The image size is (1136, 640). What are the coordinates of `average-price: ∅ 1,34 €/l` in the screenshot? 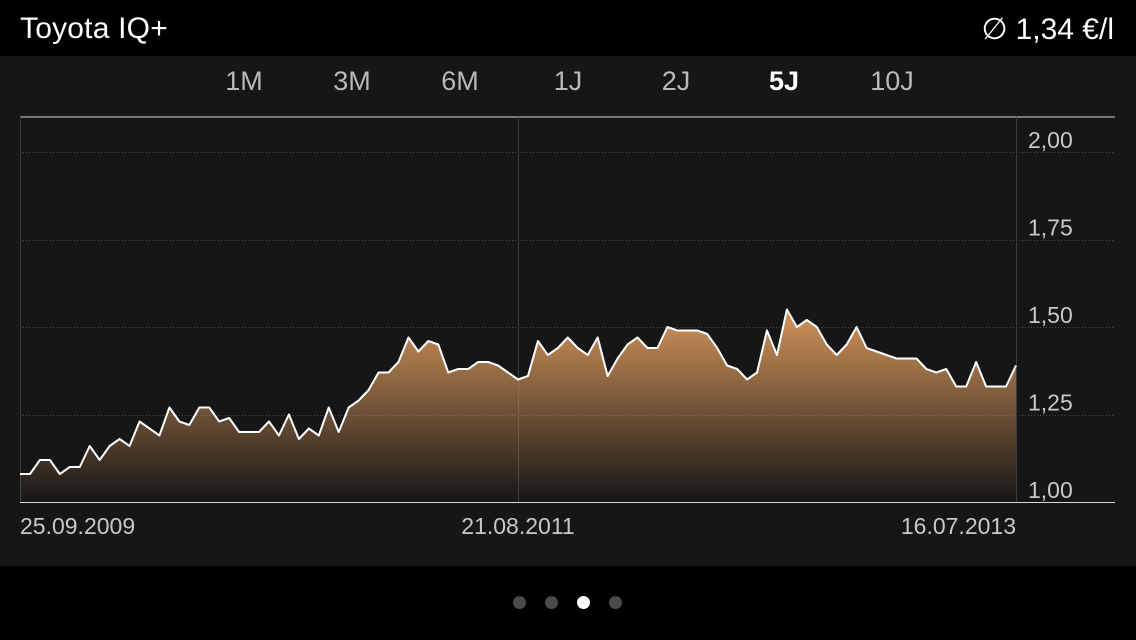 It's located at (1047, 29).